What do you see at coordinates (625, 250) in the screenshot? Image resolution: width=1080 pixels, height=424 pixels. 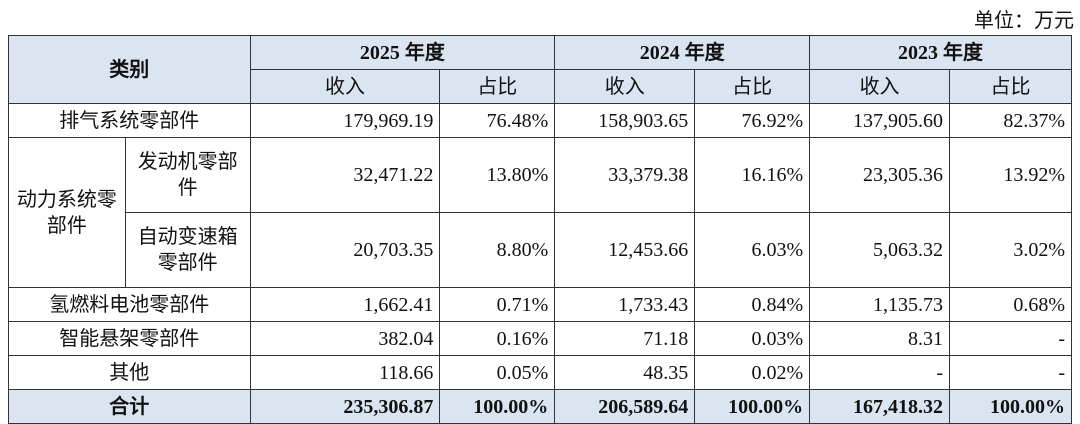 I see `value-cell: 12,453.66` at bounding box center [625, 250].